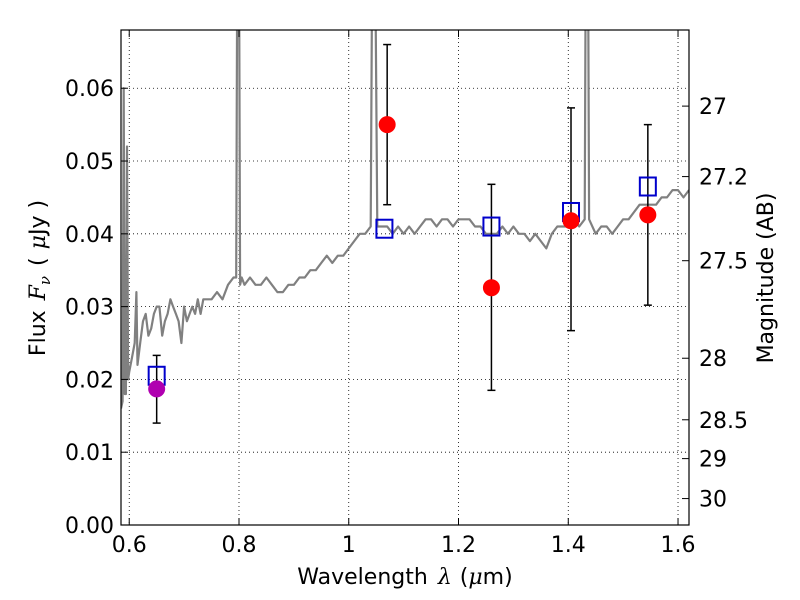  Describe the element at coordinates (89, 526) in the screenshot. I see `y-tick-label: 0.00` at that location.